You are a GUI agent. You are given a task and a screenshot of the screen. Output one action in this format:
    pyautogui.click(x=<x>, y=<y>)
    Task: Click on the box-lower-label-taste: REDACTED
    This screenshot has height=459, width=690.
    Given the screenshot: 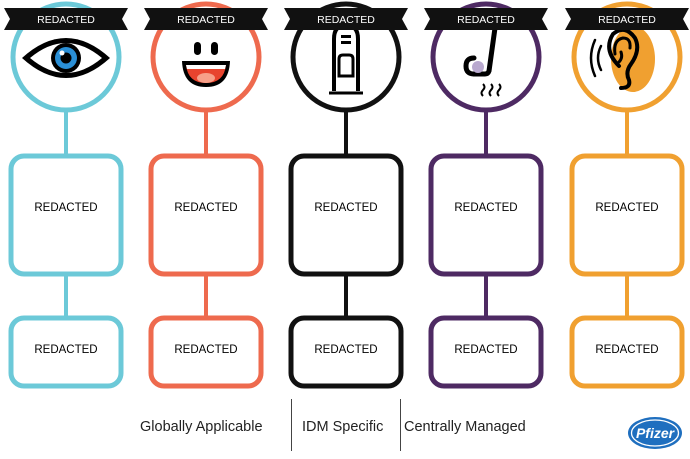 What is the action you would take?
    pyautogui.click(x=205, y=350)
    